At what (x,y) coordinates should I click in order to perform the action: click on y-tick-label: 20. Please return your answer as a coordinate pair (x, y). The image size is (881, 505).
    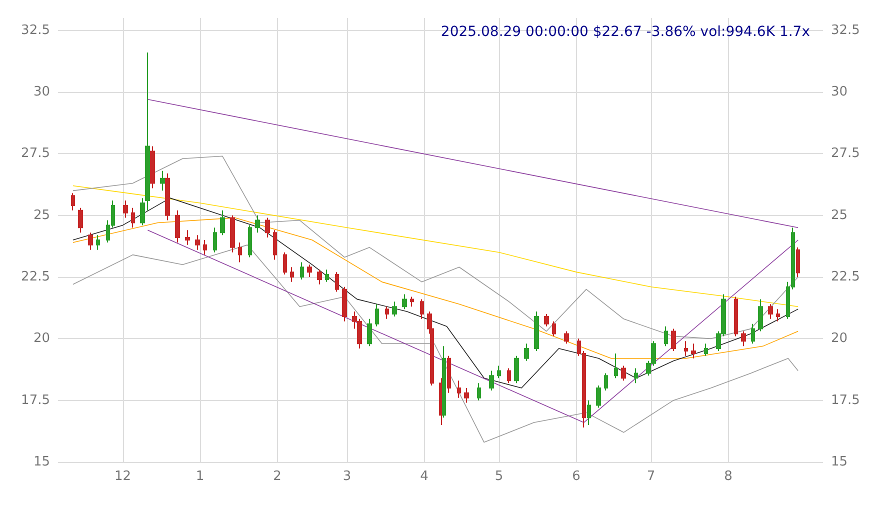
    Looking at the image, I should click on (41, 338).